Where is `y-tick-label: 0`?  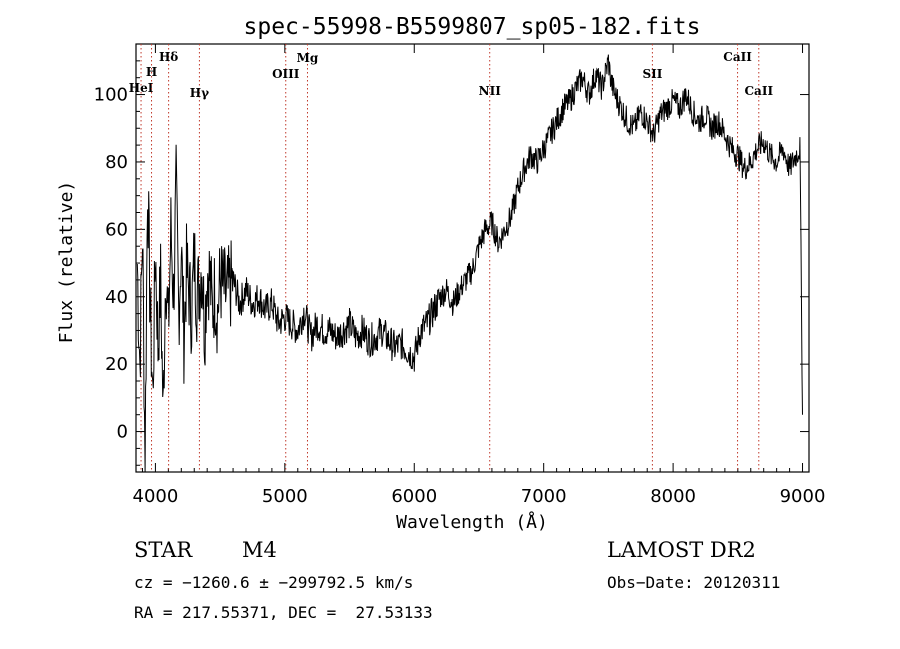
y-tick-label: 0 is located at coordinates (122, 432).